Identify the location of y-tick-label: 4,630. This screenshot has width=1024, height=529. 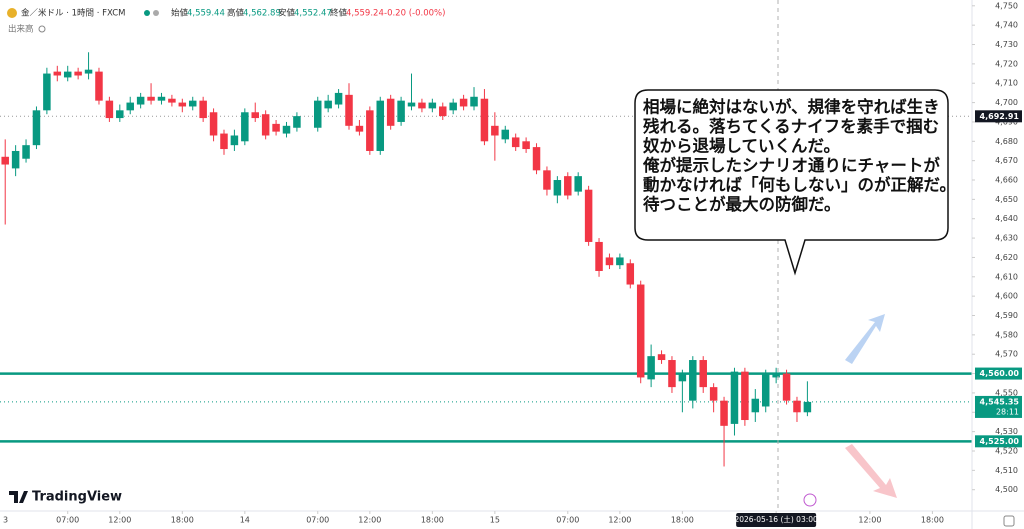
(1006, 238).